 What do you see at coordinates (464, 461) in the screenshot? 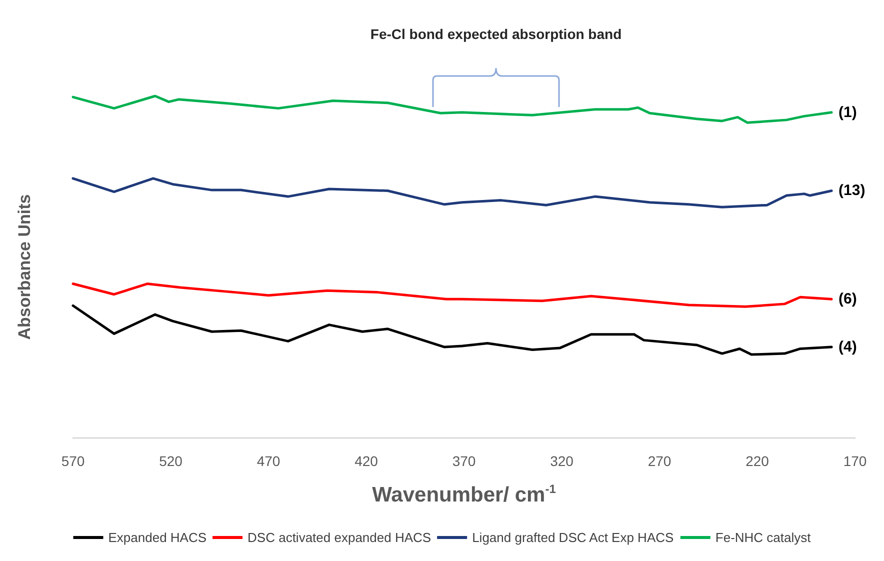
I see `x-tick-label: 370` at bounding box center [464, 461].